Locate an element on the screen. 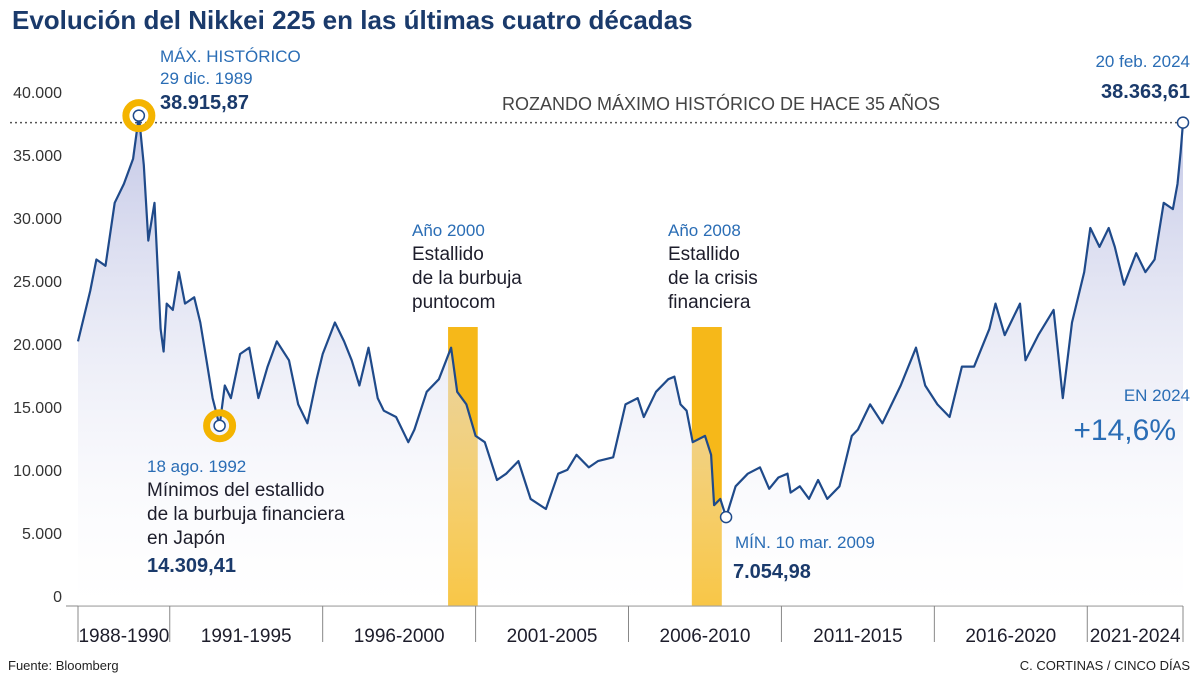 The image size is (1200, 675). highlight-text: puntocom is located at coordinates (453, 302).